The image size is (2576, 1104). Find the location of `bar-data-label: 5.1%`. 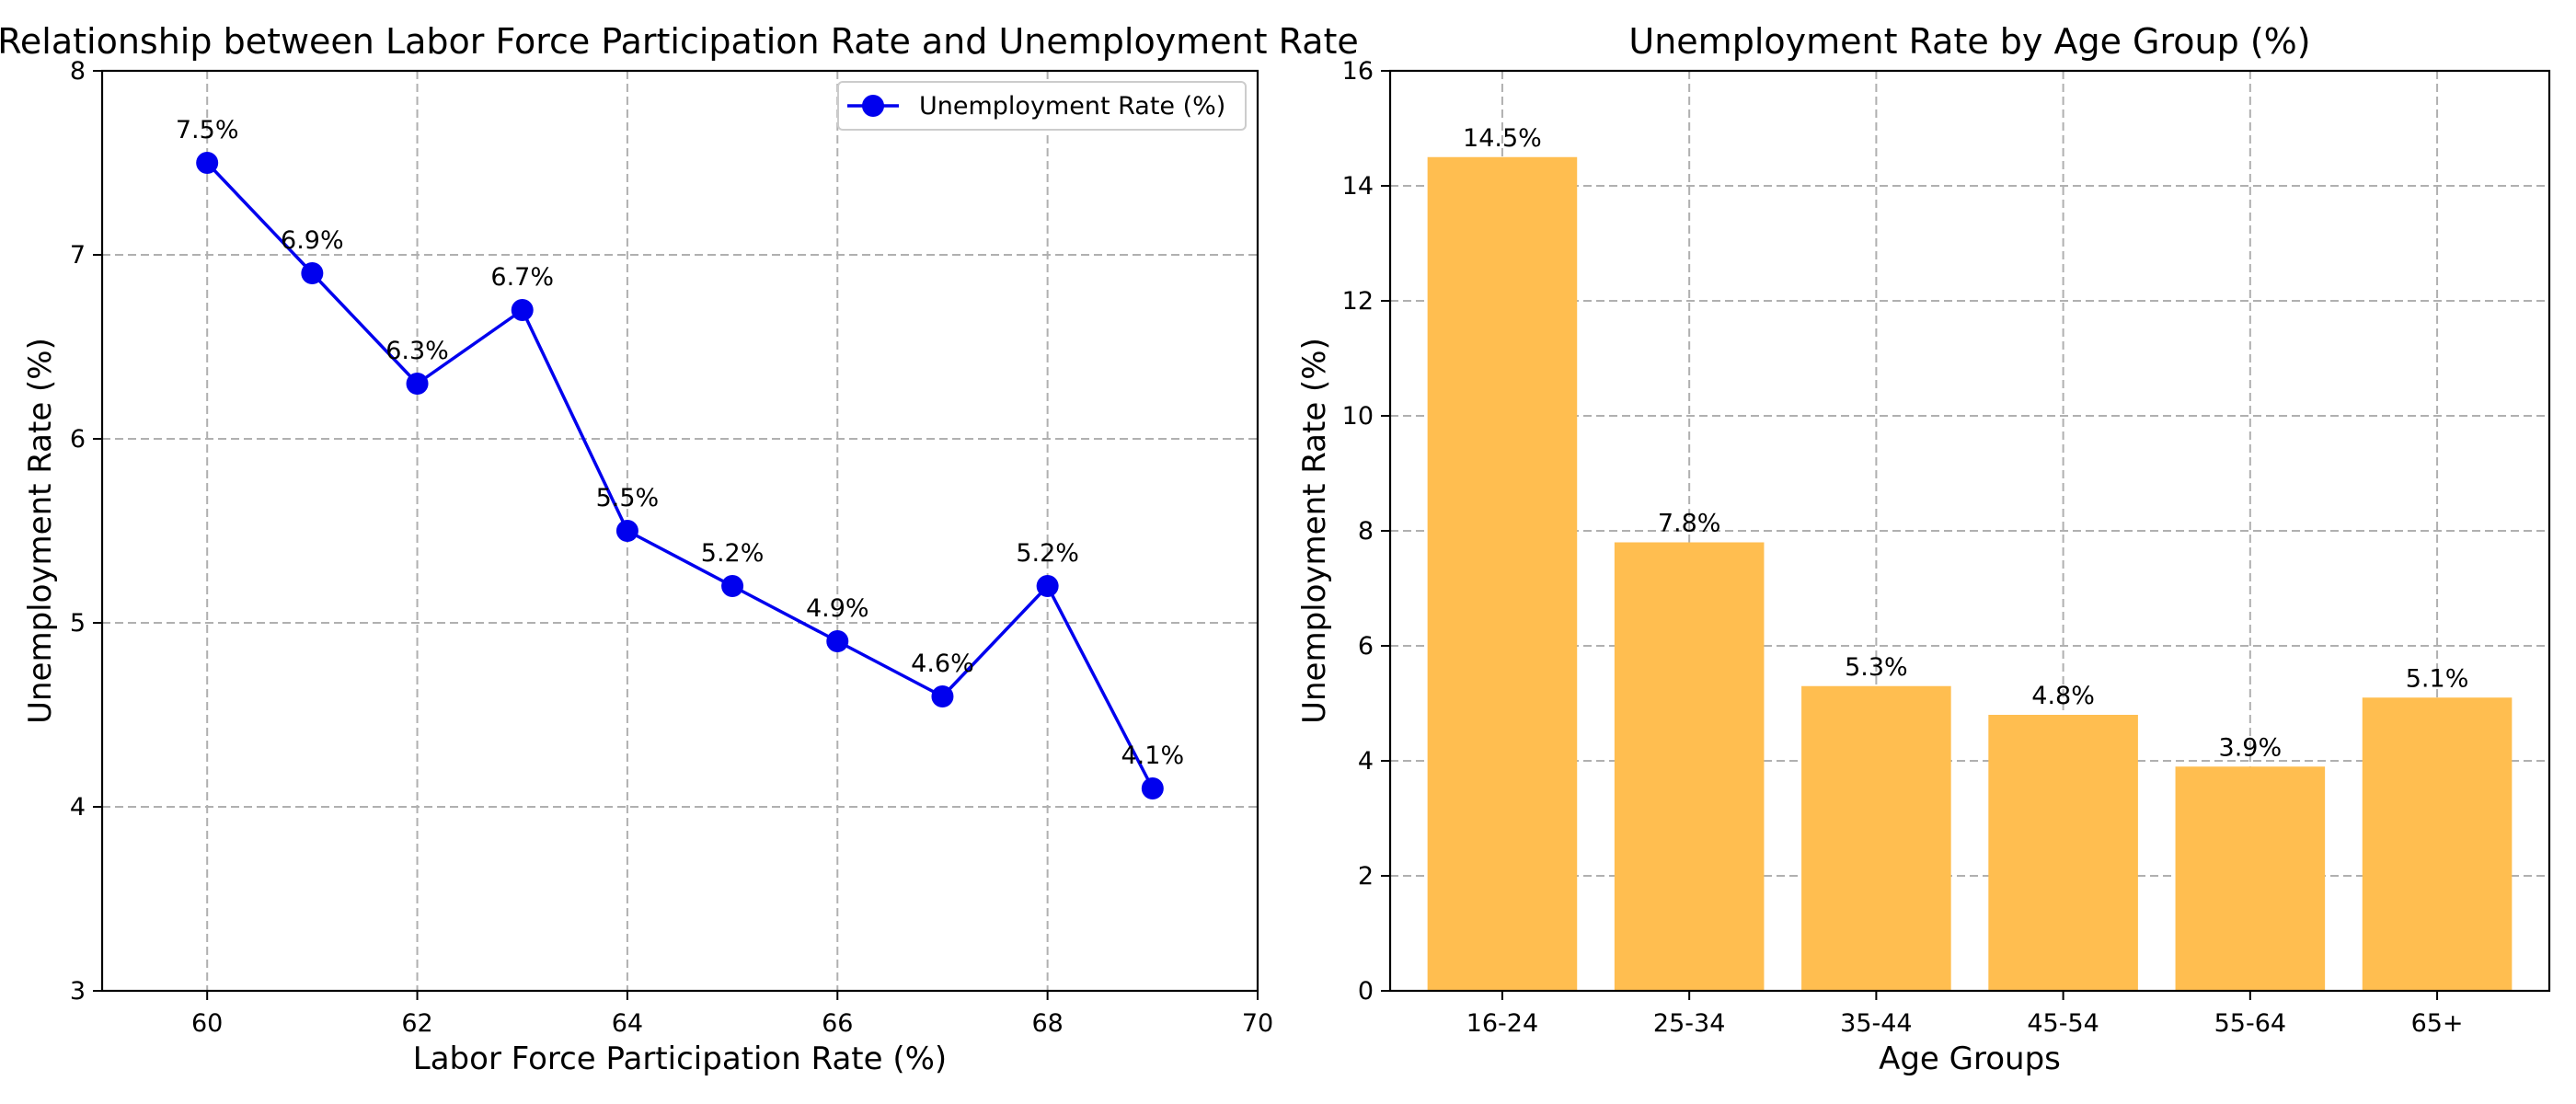

bar-data-label: 5.1% is located at coordinates (2437, 678).